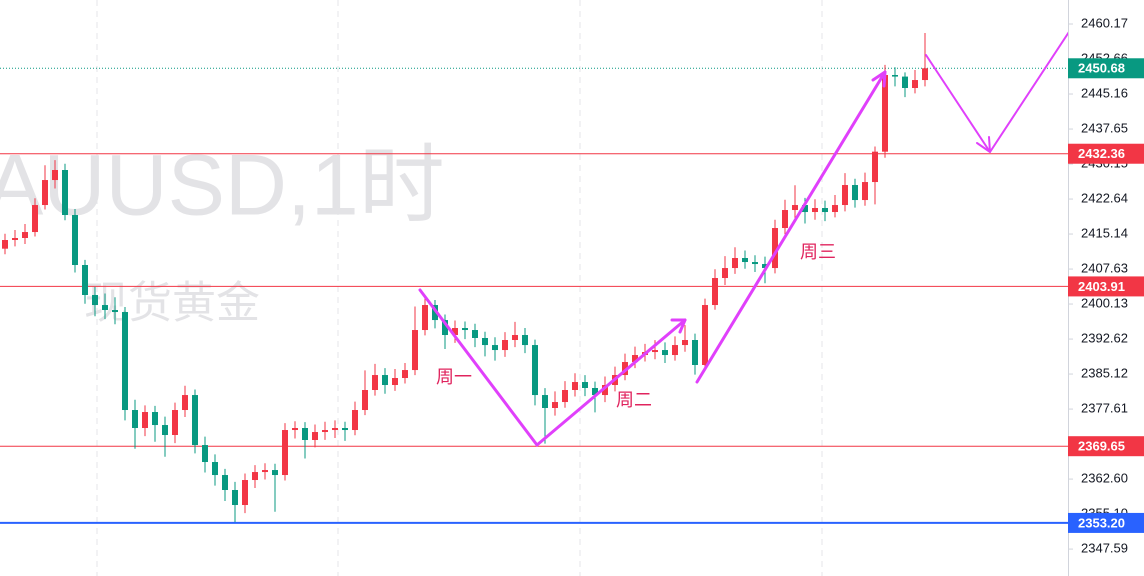  Describe the element at coordinates (634, 400) in the screenshot. I see `annotation: 周二` at that location.